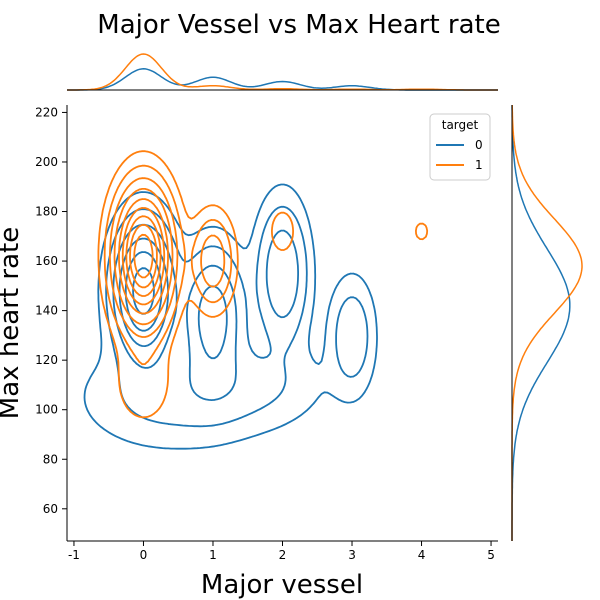 This screenshot has width=600, height=600. What do you see at coordinates (422, 555) in the screenshot?
I see `x-tick-label: 4` at bounding box center [422, 555].